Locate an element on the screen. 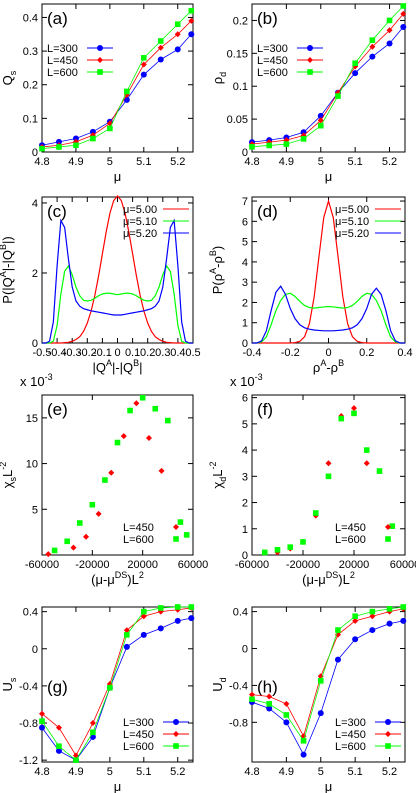 The image size is (416, 793). label-part: |) is located at coordinates (7, 240).